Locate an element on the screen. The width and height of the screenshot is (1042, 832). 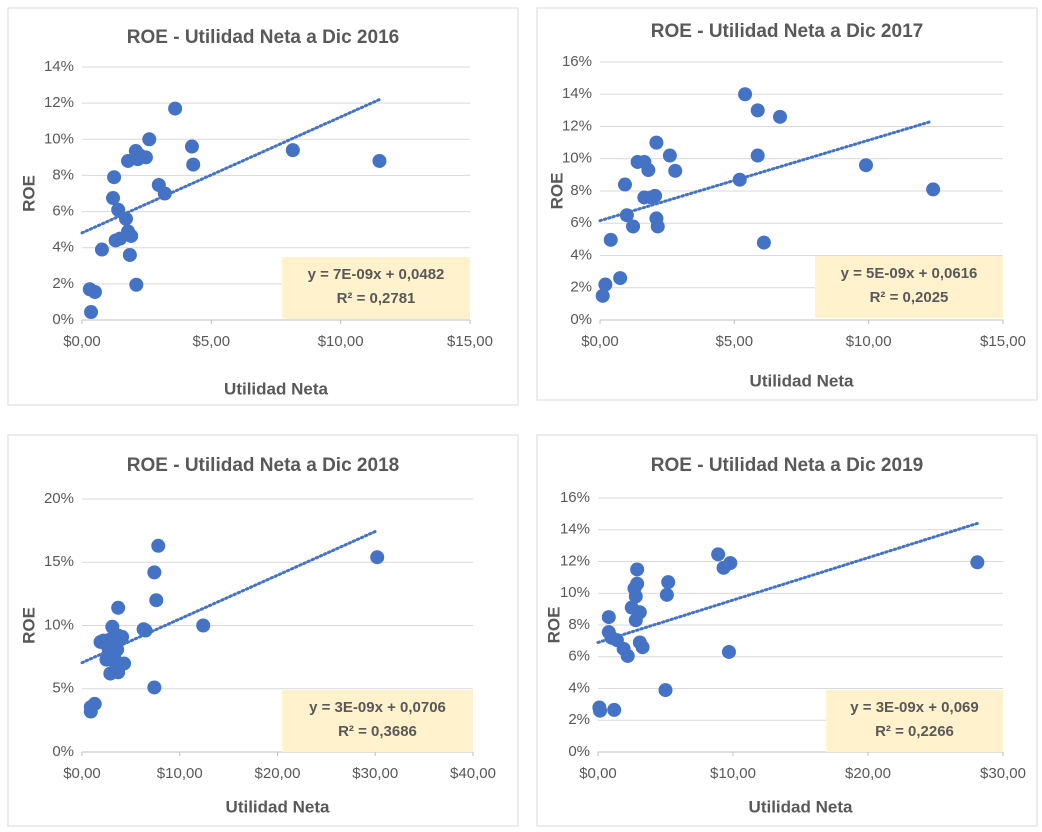
trendline-equation: y = 3E-09x + 0,069 is located at coordinates (914, 707).